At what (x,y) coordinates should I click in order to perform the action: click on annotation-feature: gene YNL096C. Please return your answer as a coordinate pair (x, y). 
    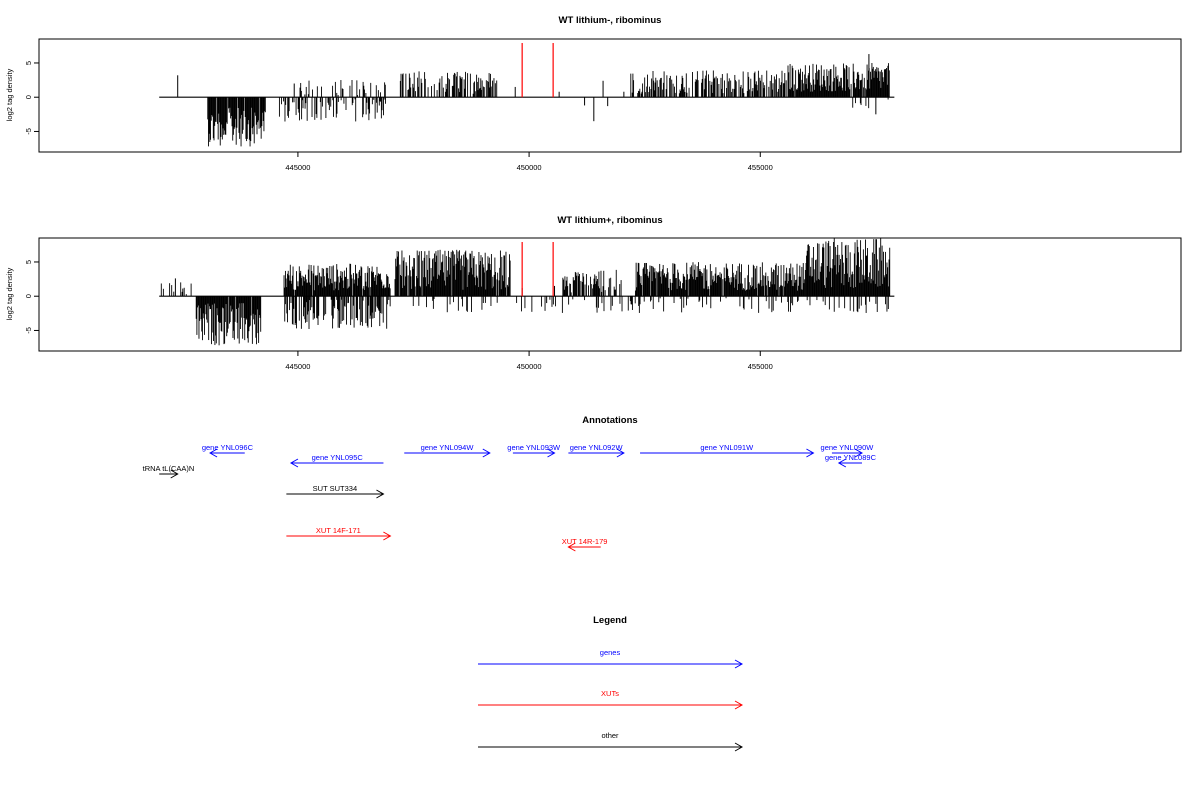
    Looking at the image, I should click on (228, 450).